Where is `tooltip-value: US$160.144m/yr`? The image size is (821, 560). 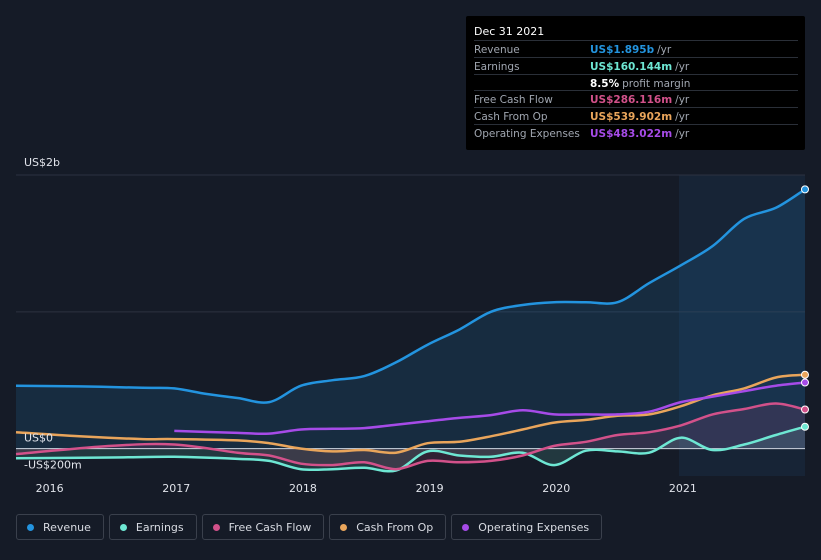 tooltip-value: US$160.144m/yr is located at coordinates (640, 66).